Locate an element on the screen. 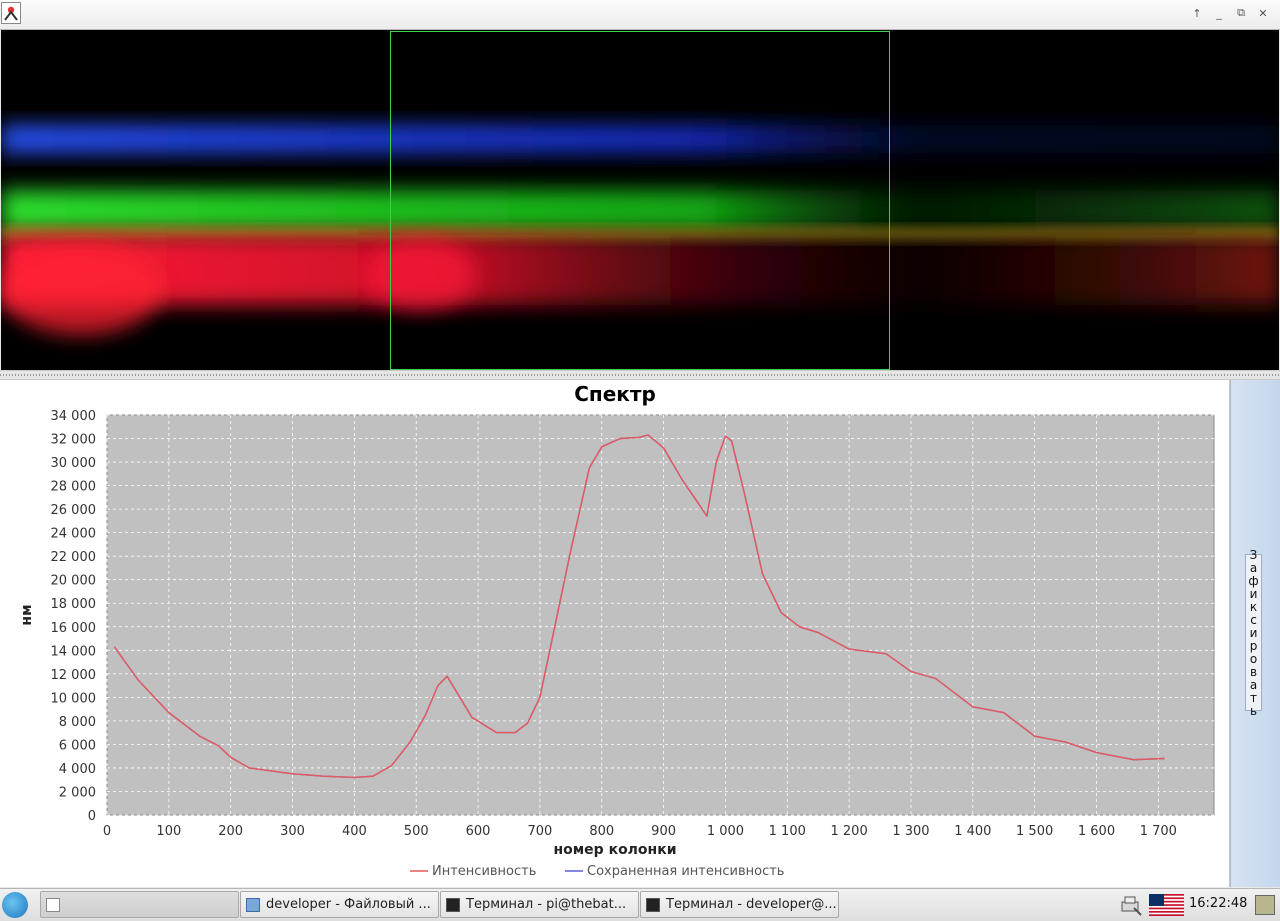 The width and height of the screenshot is (1280, 921). split-pane-divider is located at coordinates (640, 375).